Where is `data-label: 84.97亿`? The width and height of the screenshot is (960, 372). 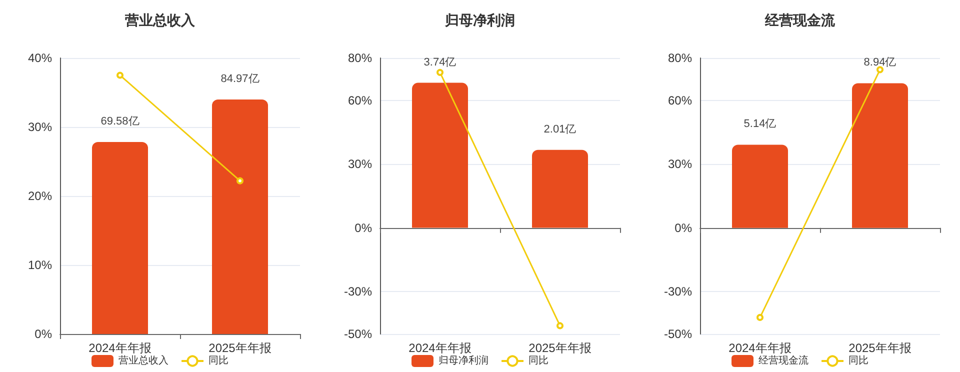
data-label: 84.97亿 is located at coordinates (240, 78).